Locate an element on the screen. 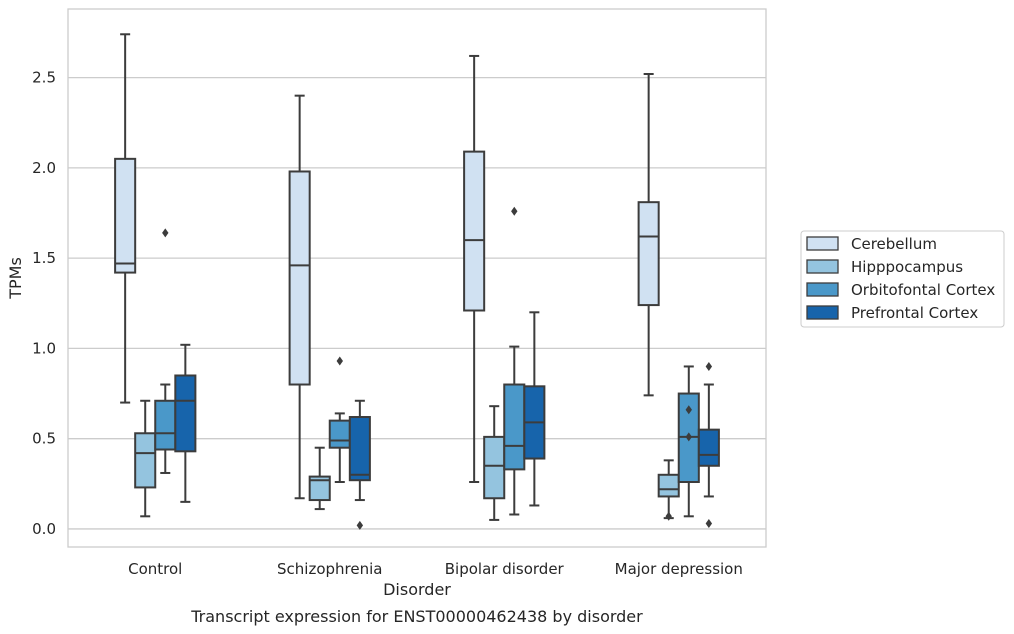  x-tick-label: Bipolar disorder is located at coordinates (505, 569).